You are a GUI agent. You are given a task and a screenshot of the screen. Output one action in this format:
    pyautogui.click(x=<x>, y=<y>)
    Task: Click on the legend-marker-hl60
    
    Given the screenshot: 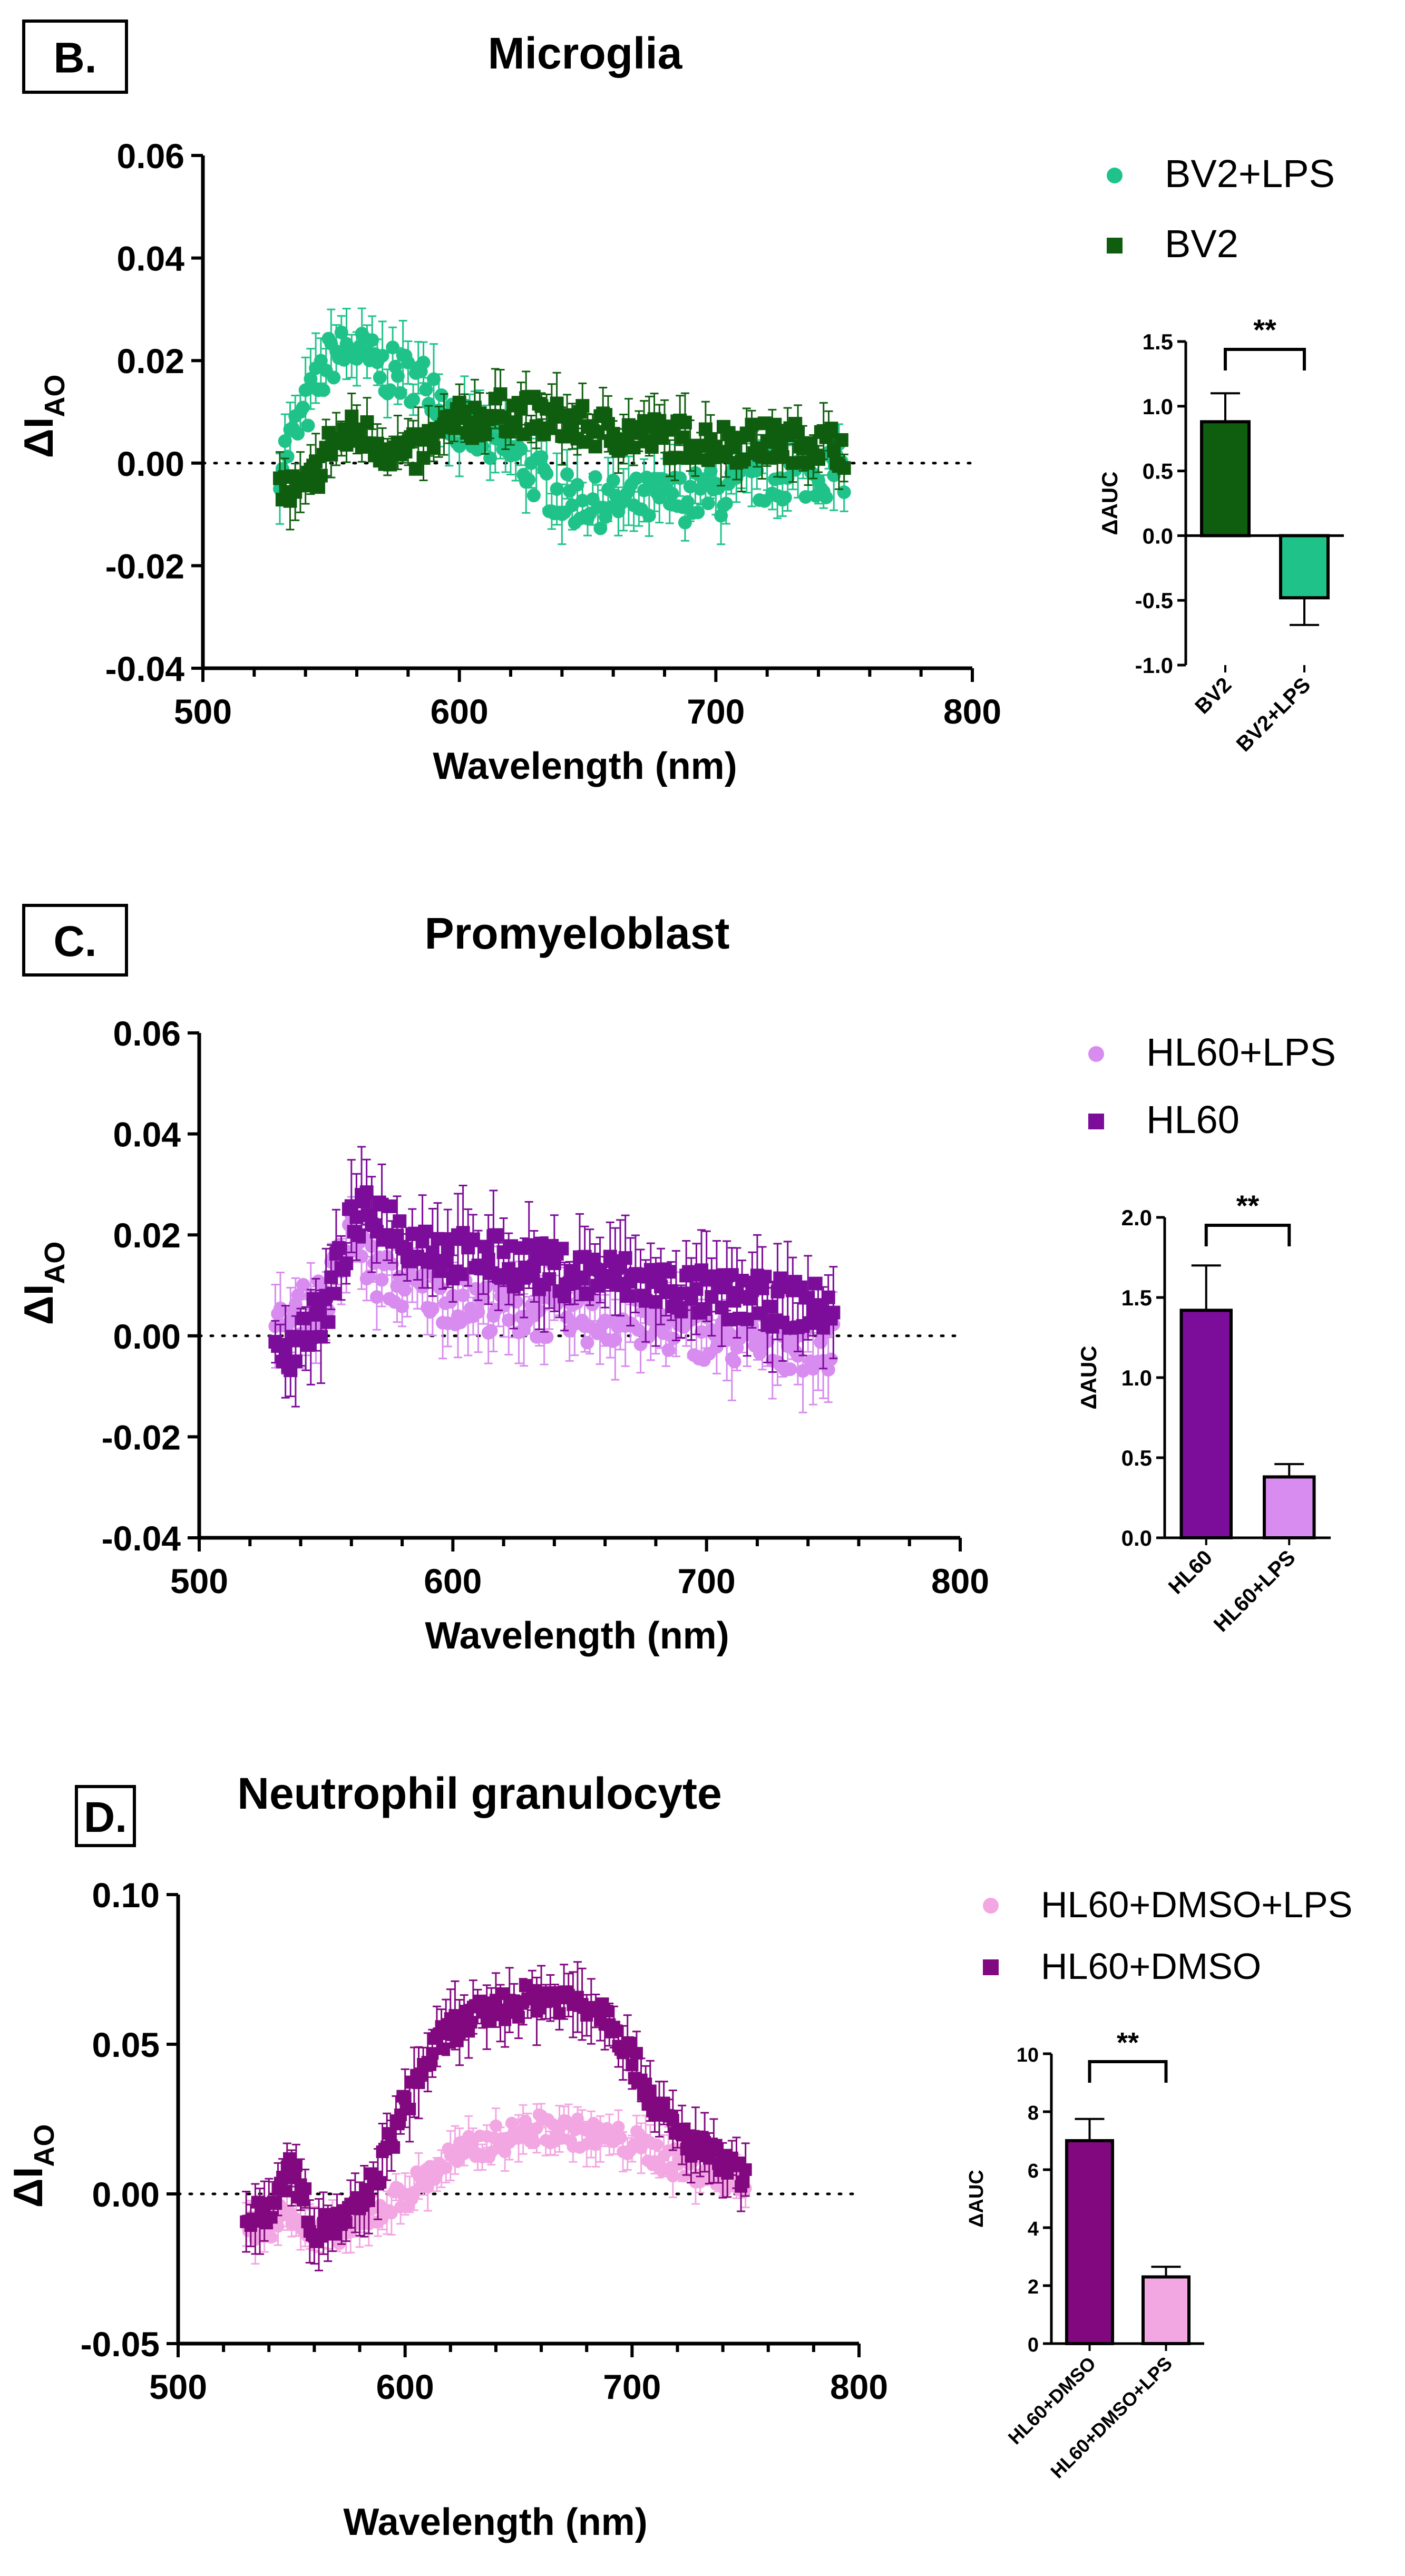 What is the action you would take?
    pyautogui.click(x=1096, y=1122)
    